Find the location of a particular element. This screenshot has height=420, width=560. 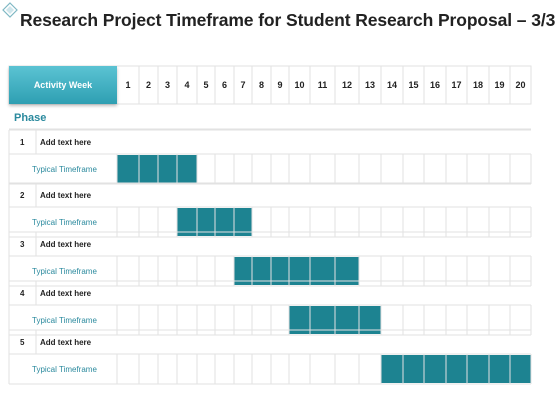

week-label-4: 4 is located at coordinates (187, 85).